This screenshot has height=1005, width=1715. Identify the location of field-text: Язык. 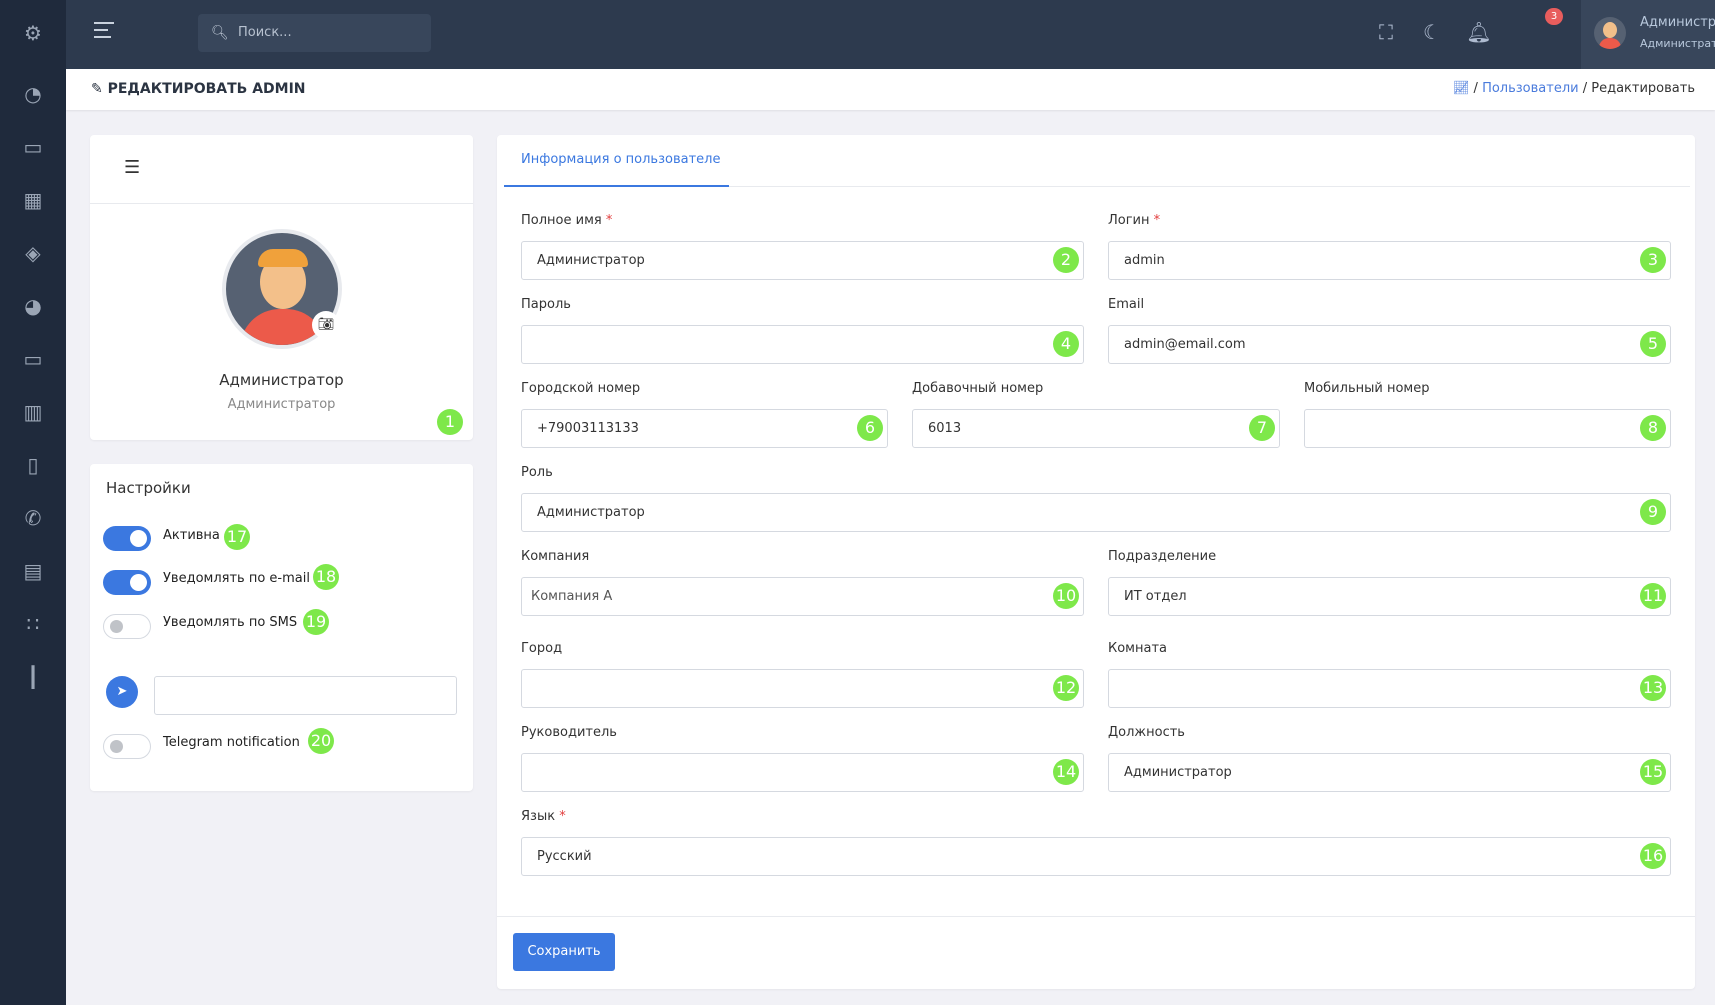
(538, 816).